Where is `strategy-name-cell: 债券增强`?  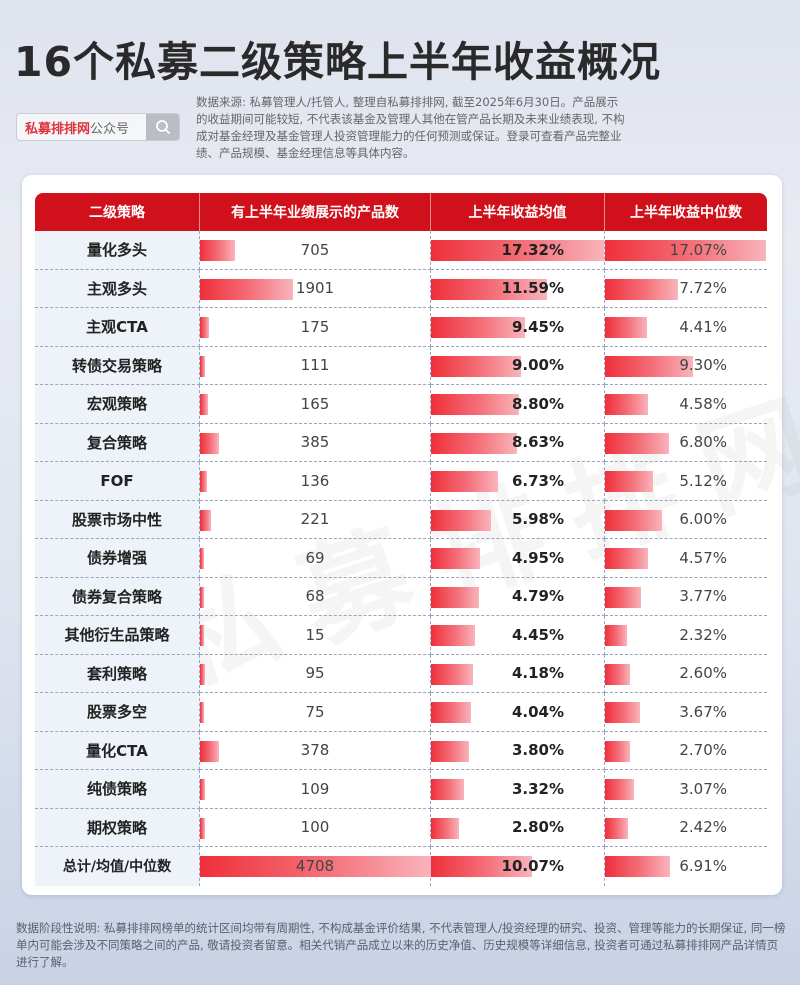 strategy-name-cell: 债券增强 is located at coordinates (117, 558).